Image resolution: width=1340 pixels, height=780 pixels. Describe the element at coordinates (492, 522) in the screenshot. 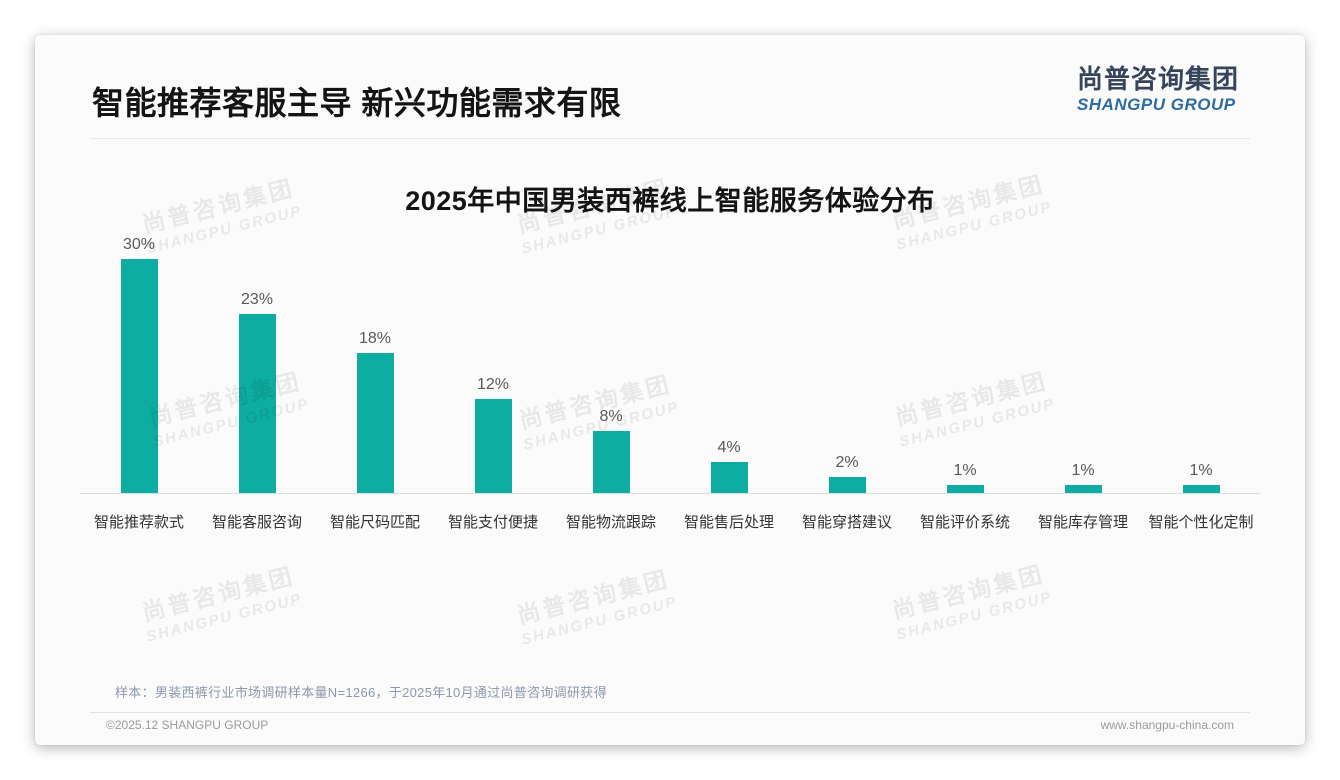

I see `category-label: 智能支付便捷` at that location.